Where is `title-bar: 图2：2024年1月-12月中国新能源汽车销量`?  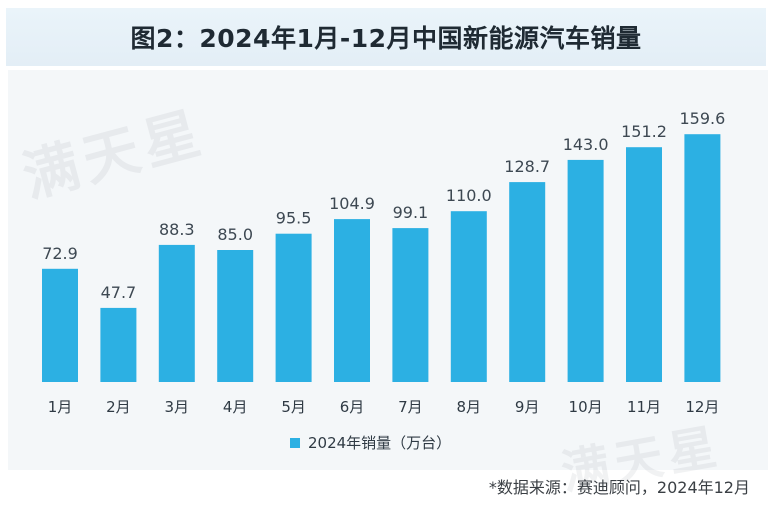 title-bar: 图2：2024年1月-12月中国新能源汽车销量 is located at coordinates (386, 37).